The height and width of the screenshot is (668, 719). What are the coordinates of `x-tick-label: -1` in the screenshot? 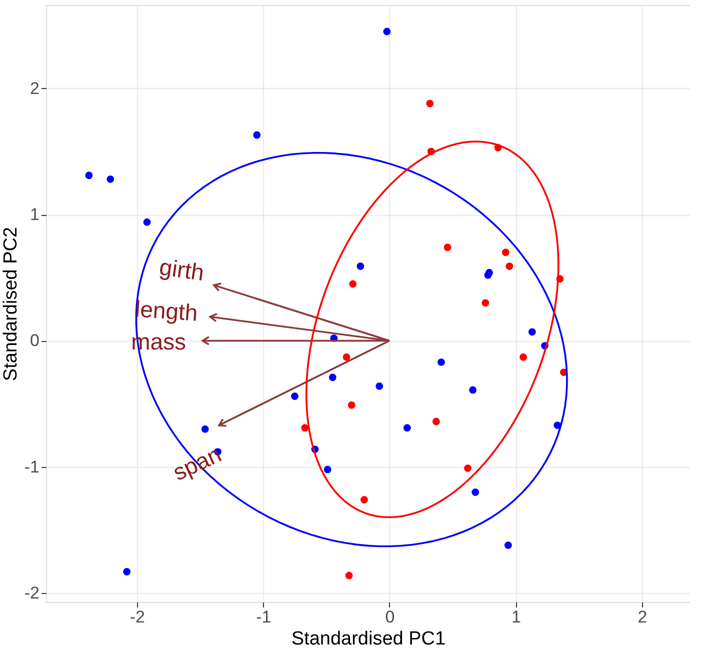 It's located at (264, 617).